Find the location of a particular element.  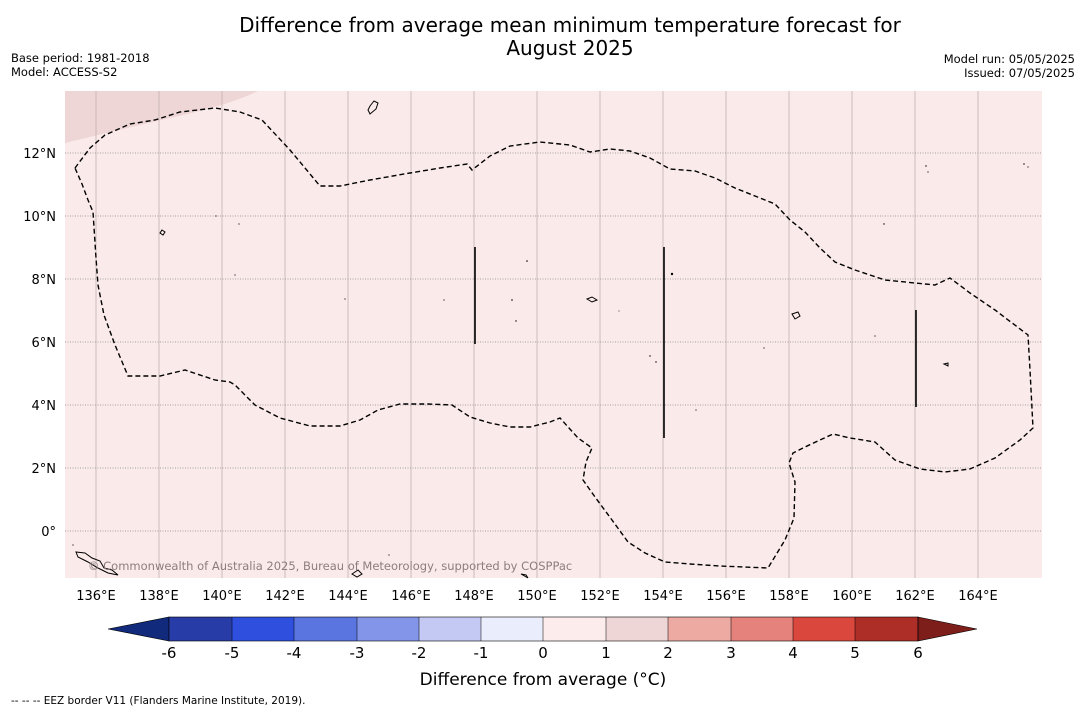

issued-date: Issued: 07/05/2025 is located at coordinates (1019, 73).